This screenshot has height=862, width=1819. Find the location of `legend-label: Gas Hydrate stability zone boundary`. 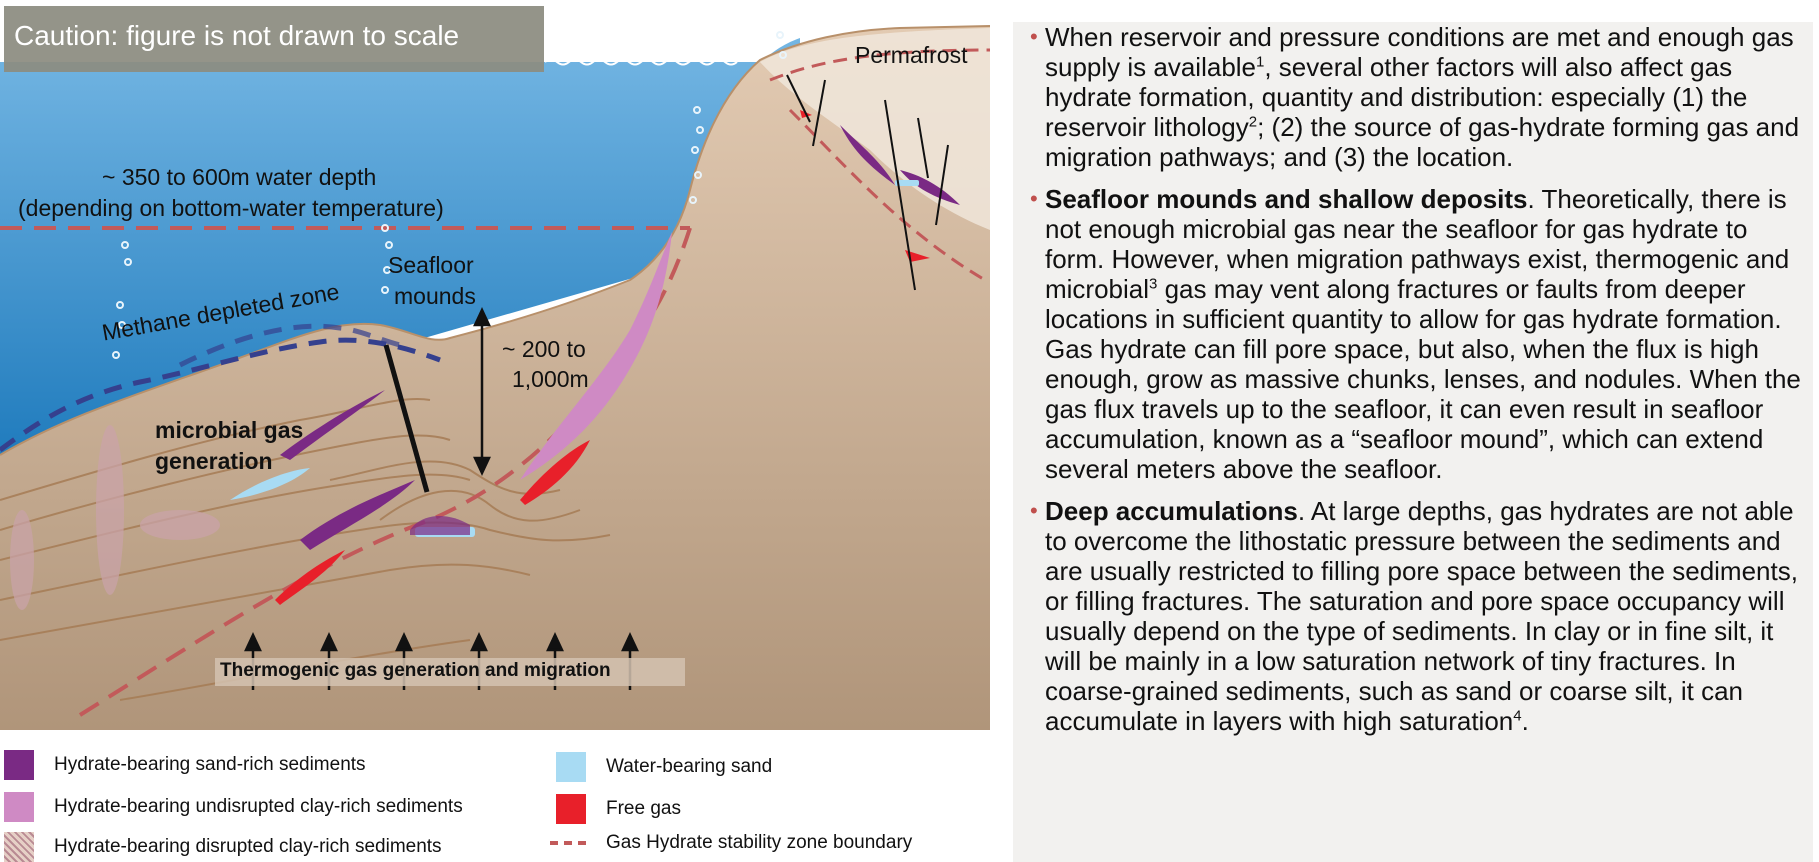

legend-label: Gas Hydrate stability zone boundary is located at coordinates (759, 842).